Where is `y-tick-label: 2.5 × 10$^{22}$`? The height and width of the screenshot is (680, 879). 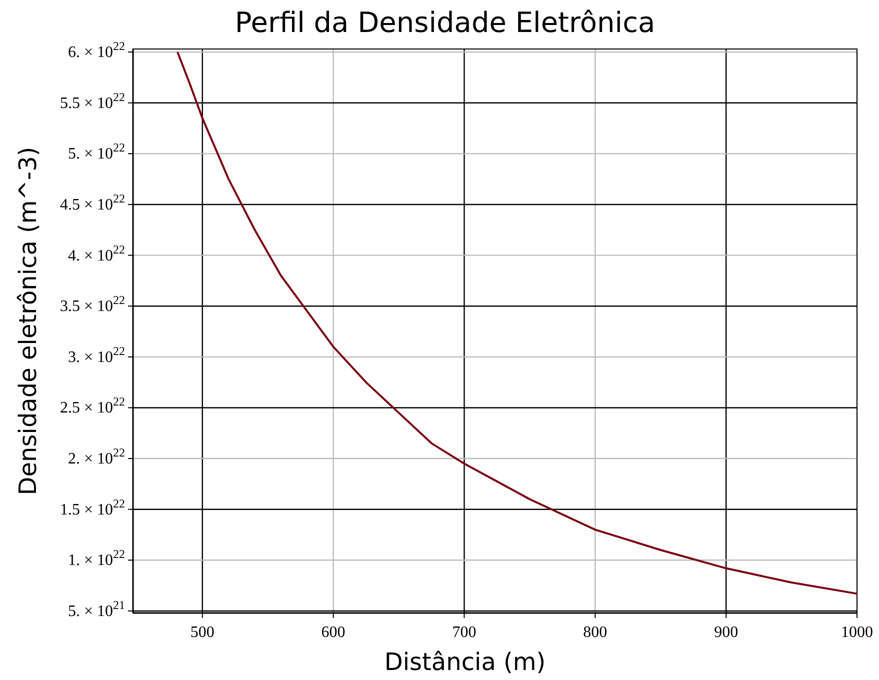
y-tick-label: 2.5 × 10$^{22}$ is located at coordinates (92, 405).